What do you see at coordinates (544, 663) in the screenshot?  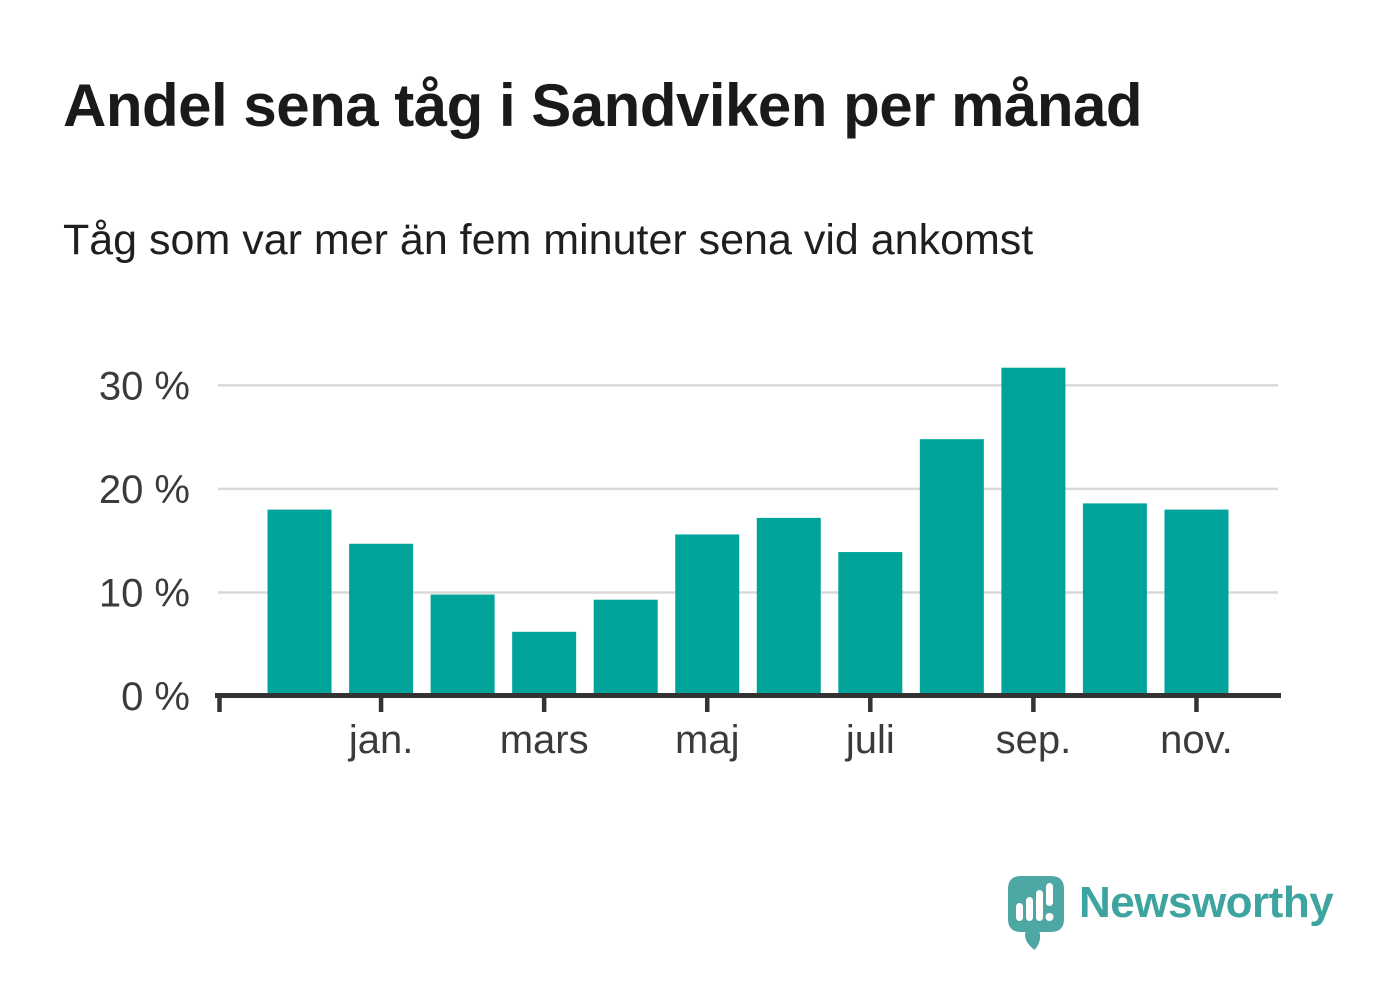 I see `bar-mars` at bounding box center [544, 663].